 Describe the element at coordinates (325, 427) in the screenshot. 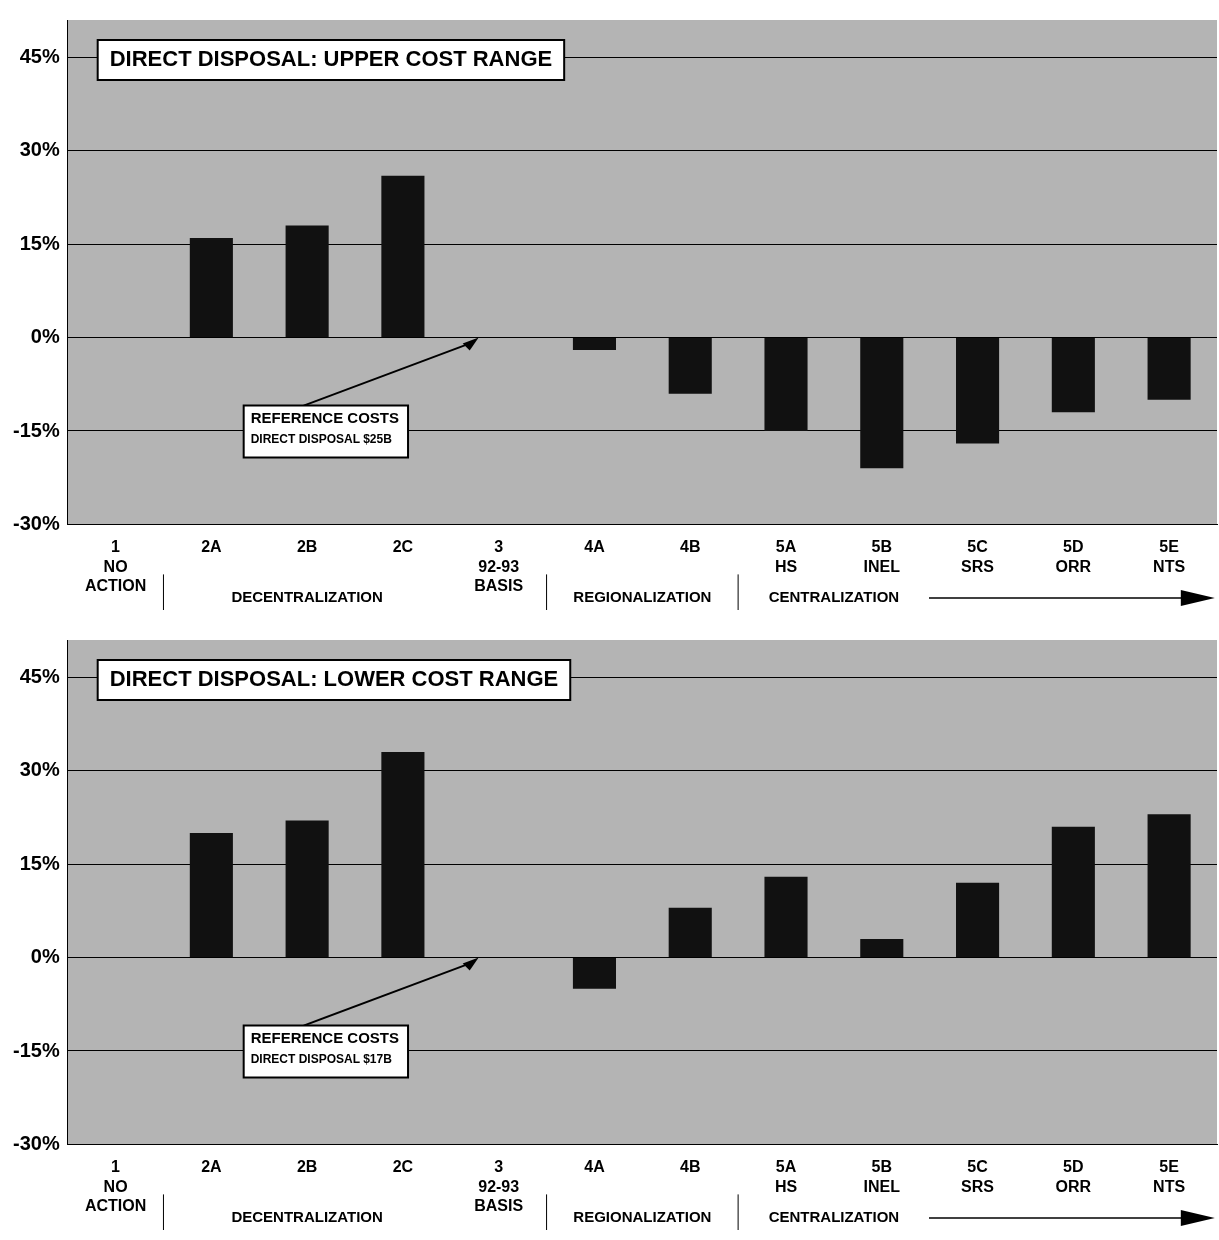

I see `annotation: REFERENCE COSTS DIRECT DISPOSAL $25B` at that location.